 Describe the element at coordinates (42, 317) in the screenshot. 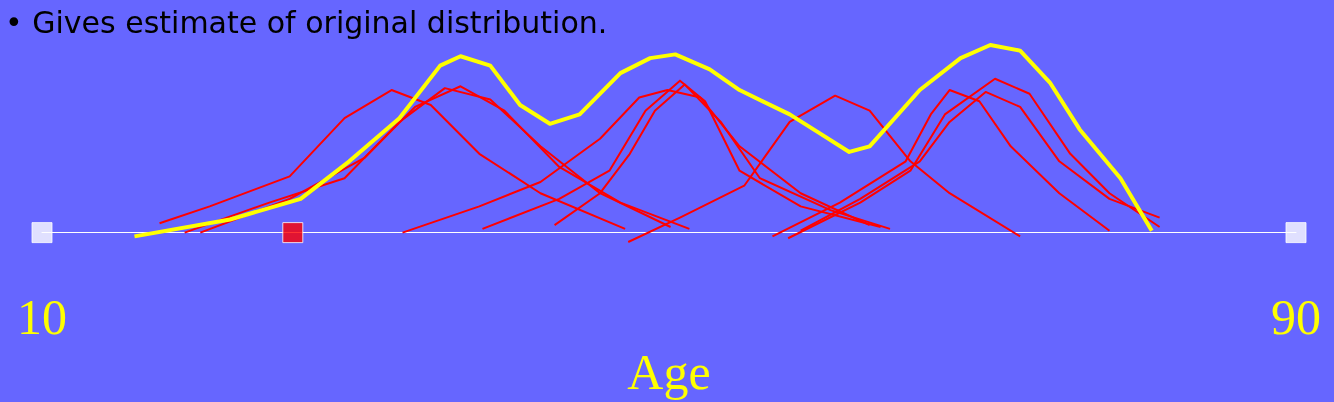

I see `x-tick-label: 10` at that location.